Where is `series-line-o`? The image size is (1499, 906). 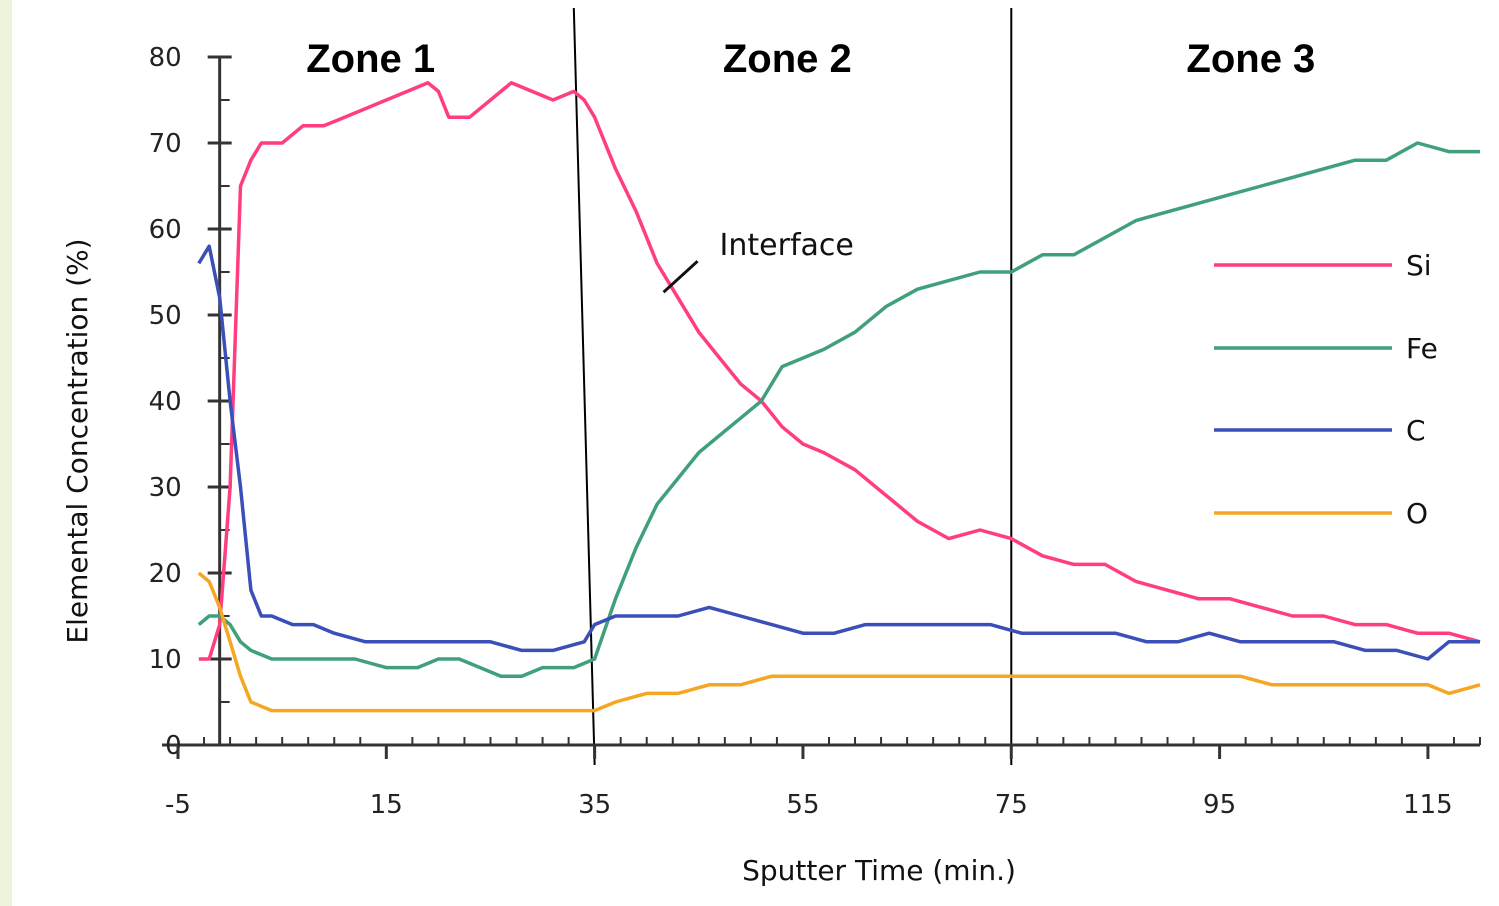 series-line-o is located at coordinates (839, 642).